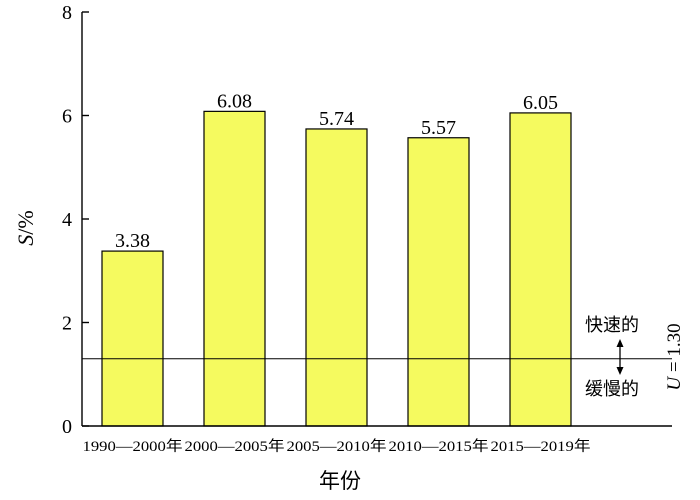 The width and height of the screenshot is (700, 500). I want to click on y-axis-label-var: S, so click(25, 240).